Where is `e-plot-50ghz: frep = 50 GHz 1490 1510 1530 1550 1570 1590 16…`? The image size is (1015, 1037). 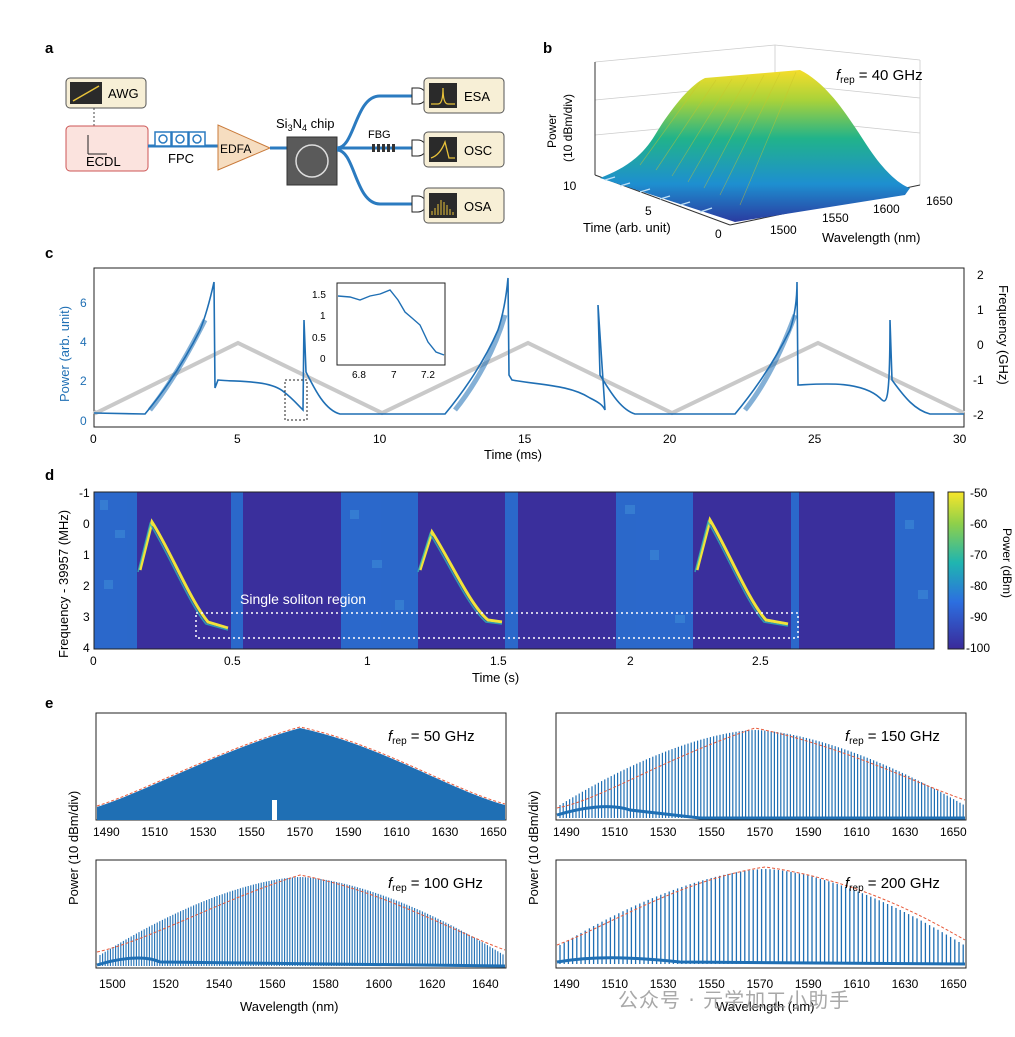
e-plot-50ghz: frep = 50 GHz 1490 1510 1530 1550 1570 1590 16… is located at coordinates (300, 775).